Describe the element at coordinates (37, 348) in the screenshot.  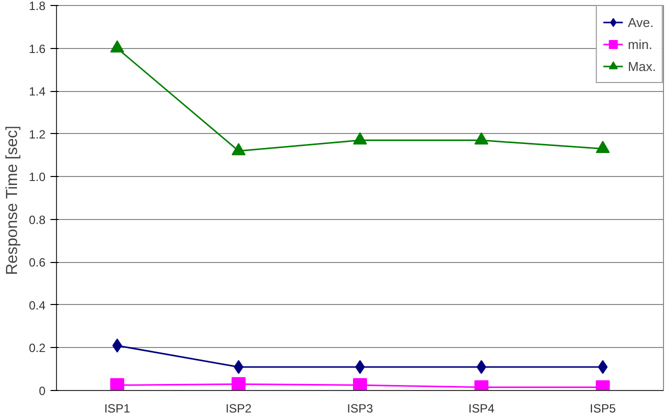
I see `y-tick-label: 0.2` at that location.